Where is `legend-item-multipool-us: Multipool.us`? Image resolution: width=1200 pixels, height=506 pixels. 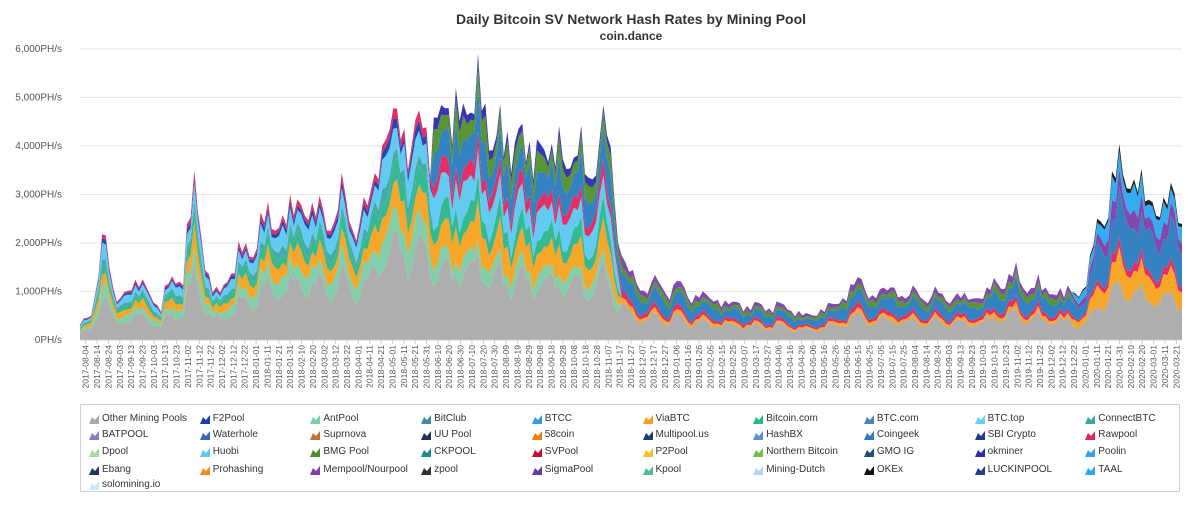 legend-item-multipool-us: Multipool.us is located at coordinates (696, 434).